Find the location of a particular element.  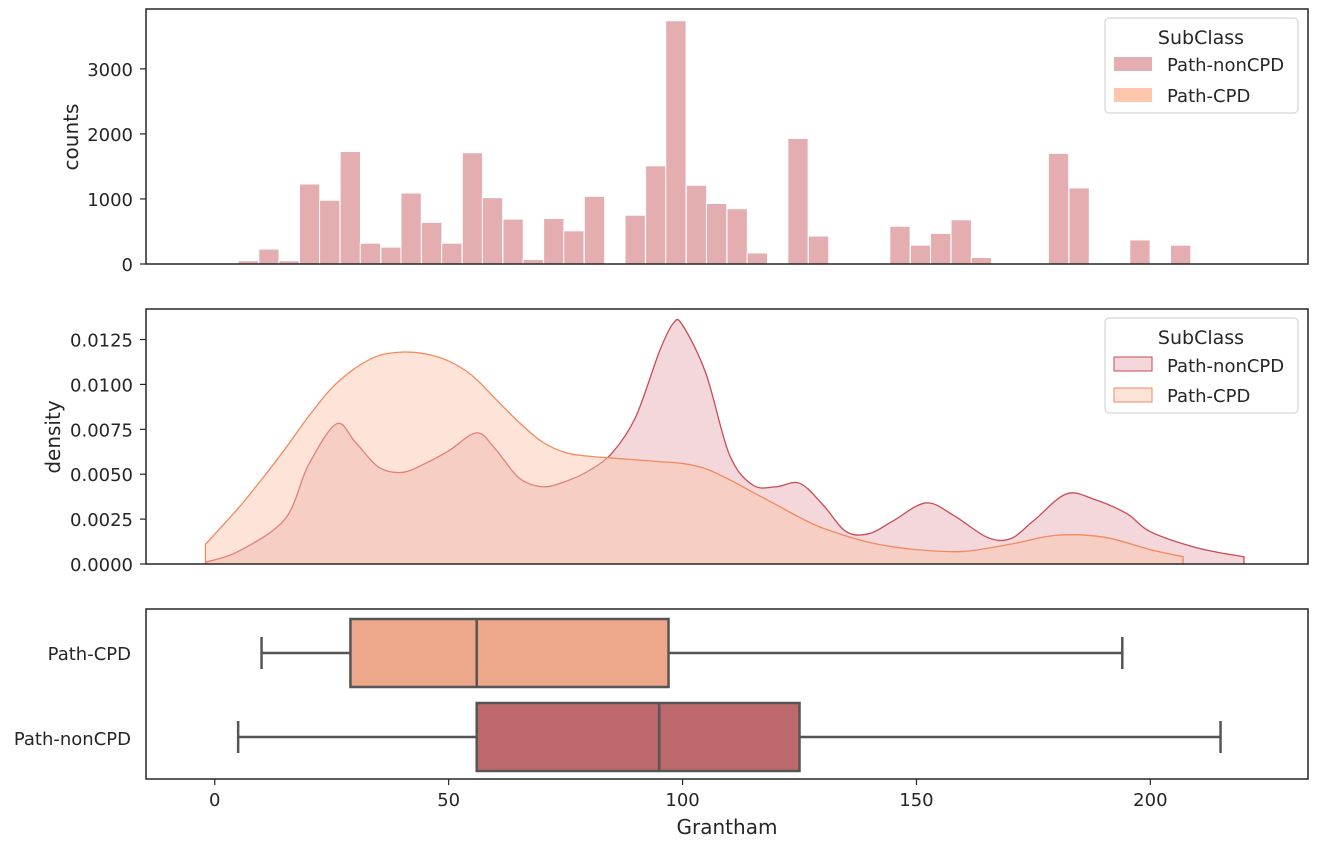

boxplot-category-label-cpd: Path-CPD is located at coordinates (89, 654).